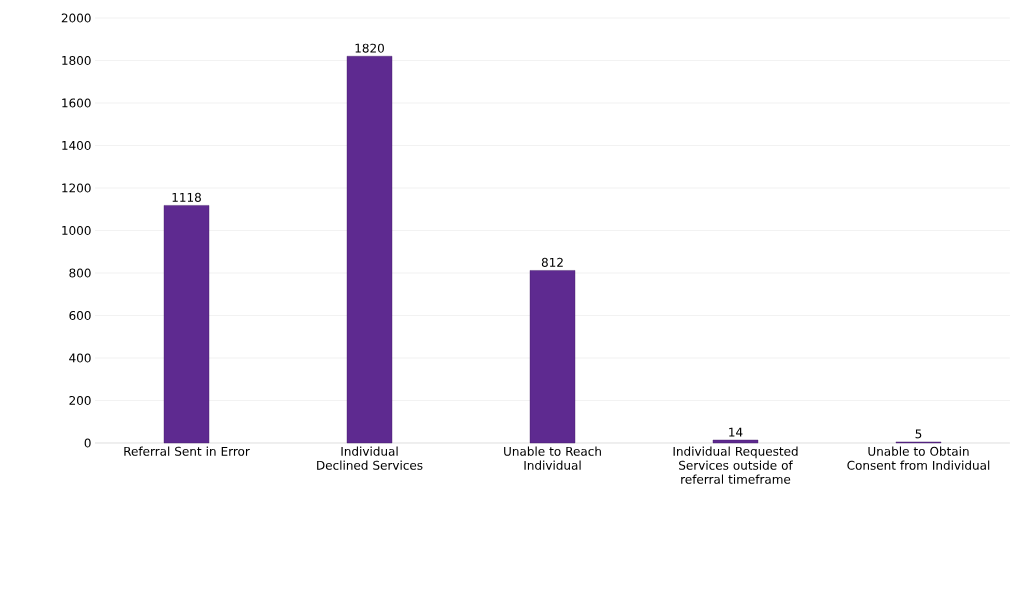 The image size is (1034, 591). What do you see at coordinates (76, 18) in the screenshot?
I see `y-tick-label: 2000` at bounding box center [76, 18].